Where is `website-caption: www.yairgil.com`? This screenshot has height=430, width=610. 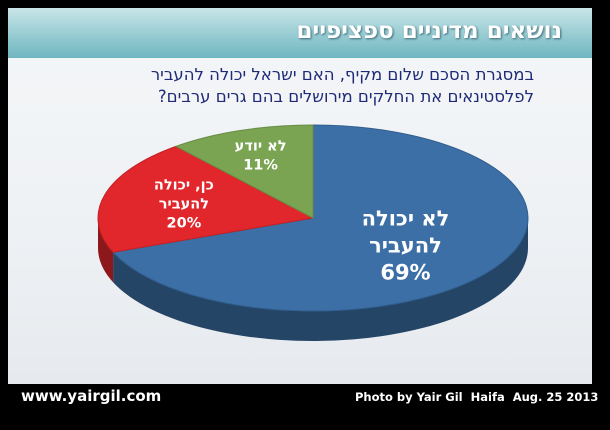
website-caption: www.yairgil.com is located at coordinates (91, 396).